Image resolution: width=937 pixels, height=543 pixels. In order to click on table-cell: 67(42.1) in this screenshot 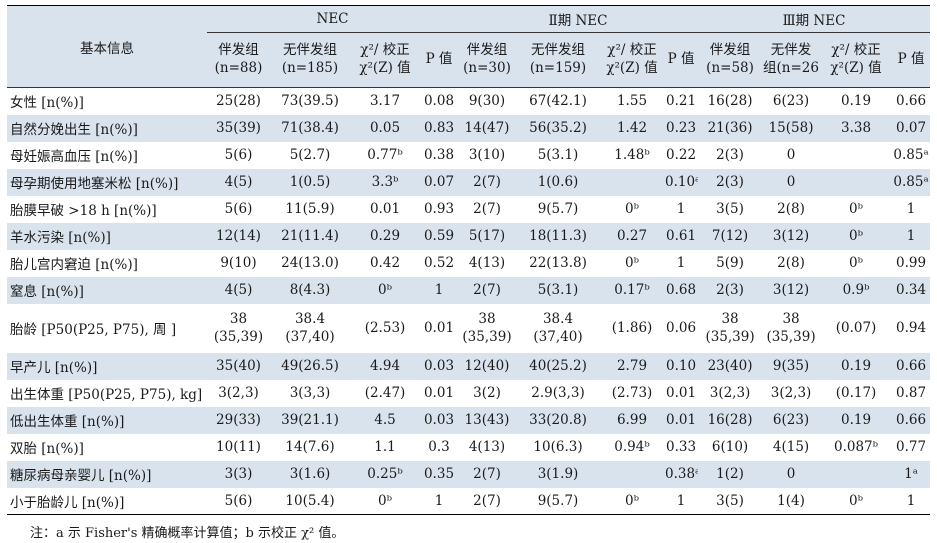, I will do `click(558, 101)`.